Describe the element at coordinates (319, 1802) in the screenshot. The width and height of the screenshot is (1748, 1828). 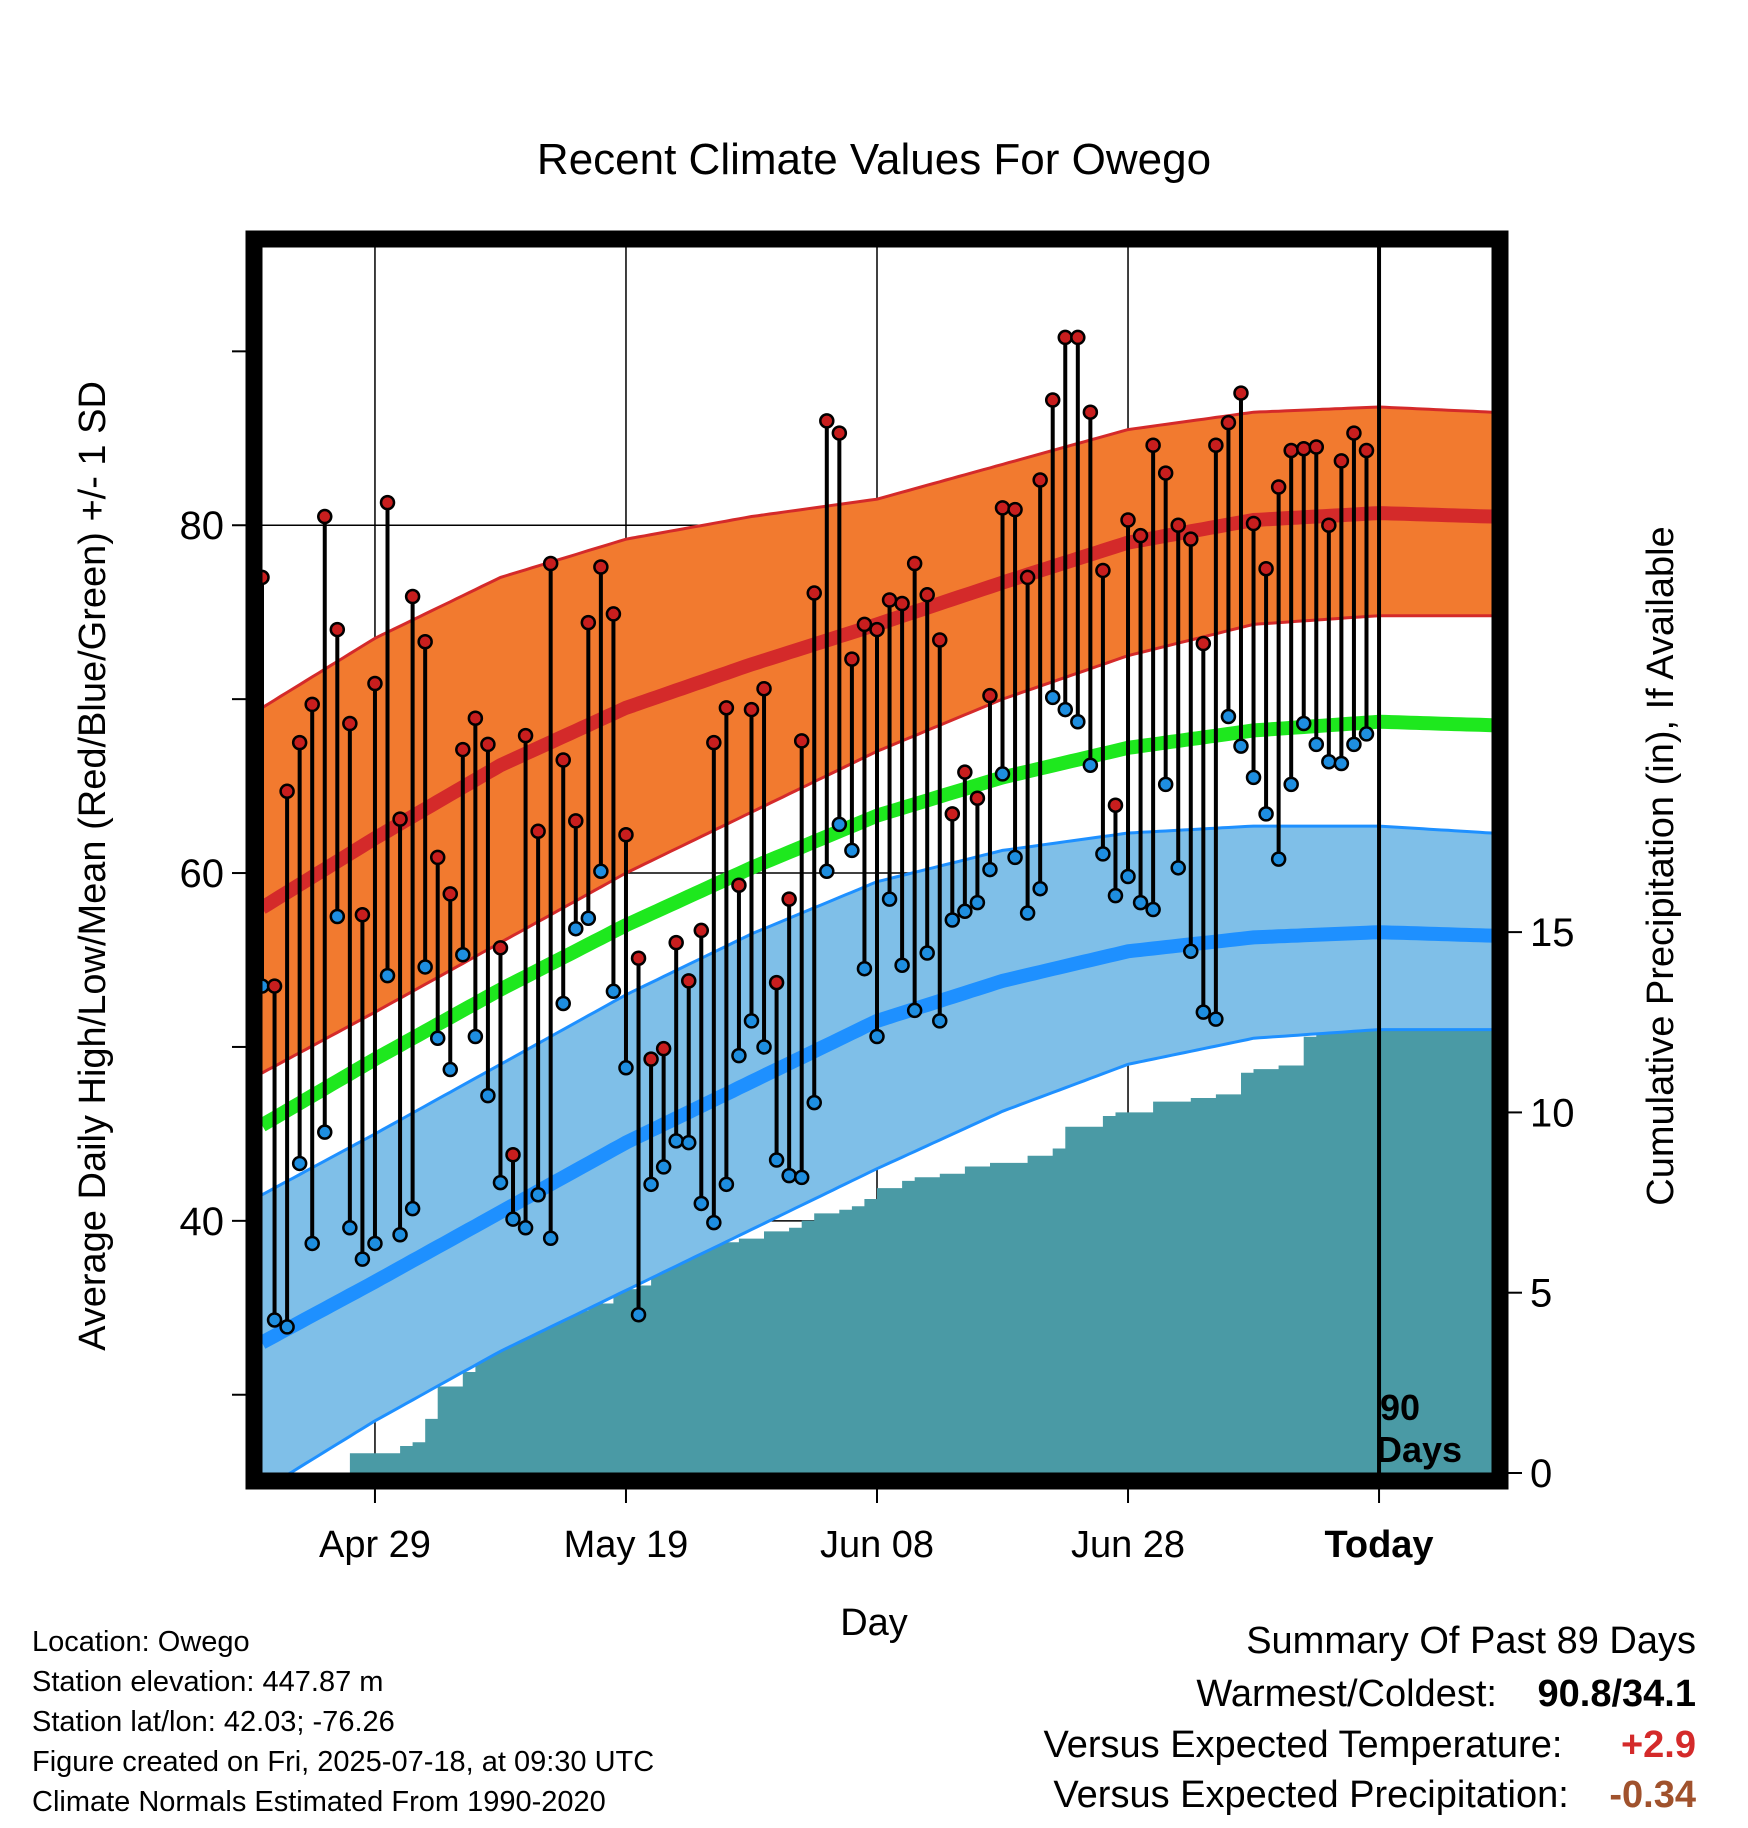
I see `info-normals: Climate Normals Estimated From 1990-2020` at that location.